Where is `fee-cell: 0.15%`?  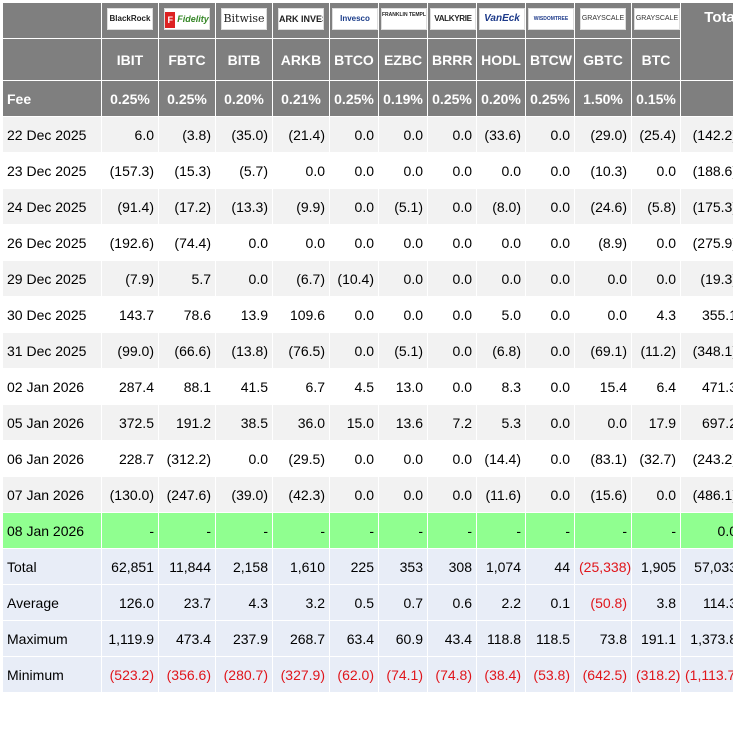 fee-cell: 0.15% is located at coordinates (656, 98).